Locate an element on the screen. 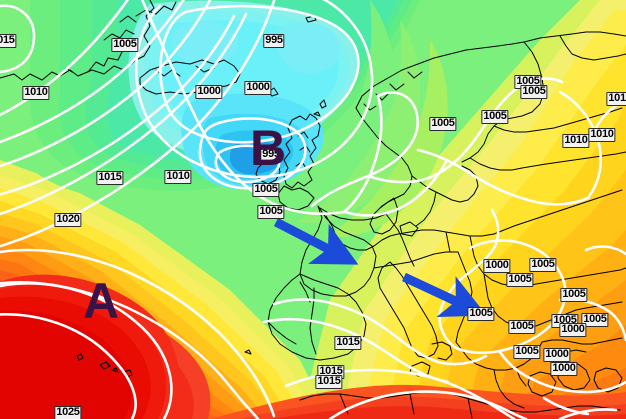  pressure-center-low: B is located at coordinates (268, 148).